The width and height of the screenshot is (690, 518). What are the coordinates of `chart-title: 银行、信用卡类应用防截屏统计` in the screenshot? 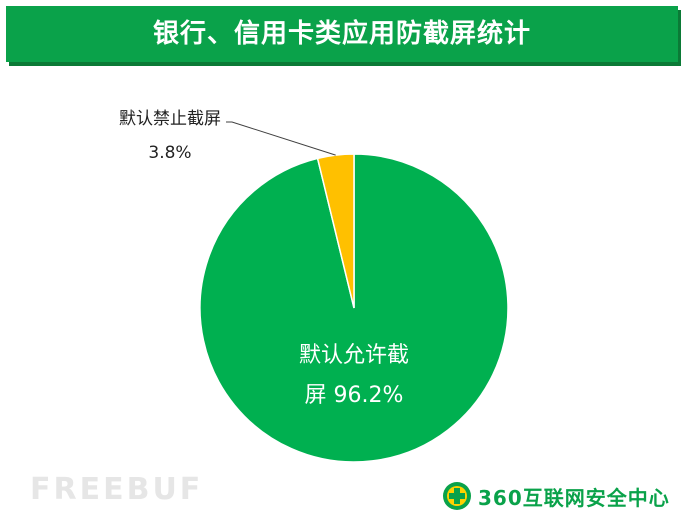 It's located at (341, 34).